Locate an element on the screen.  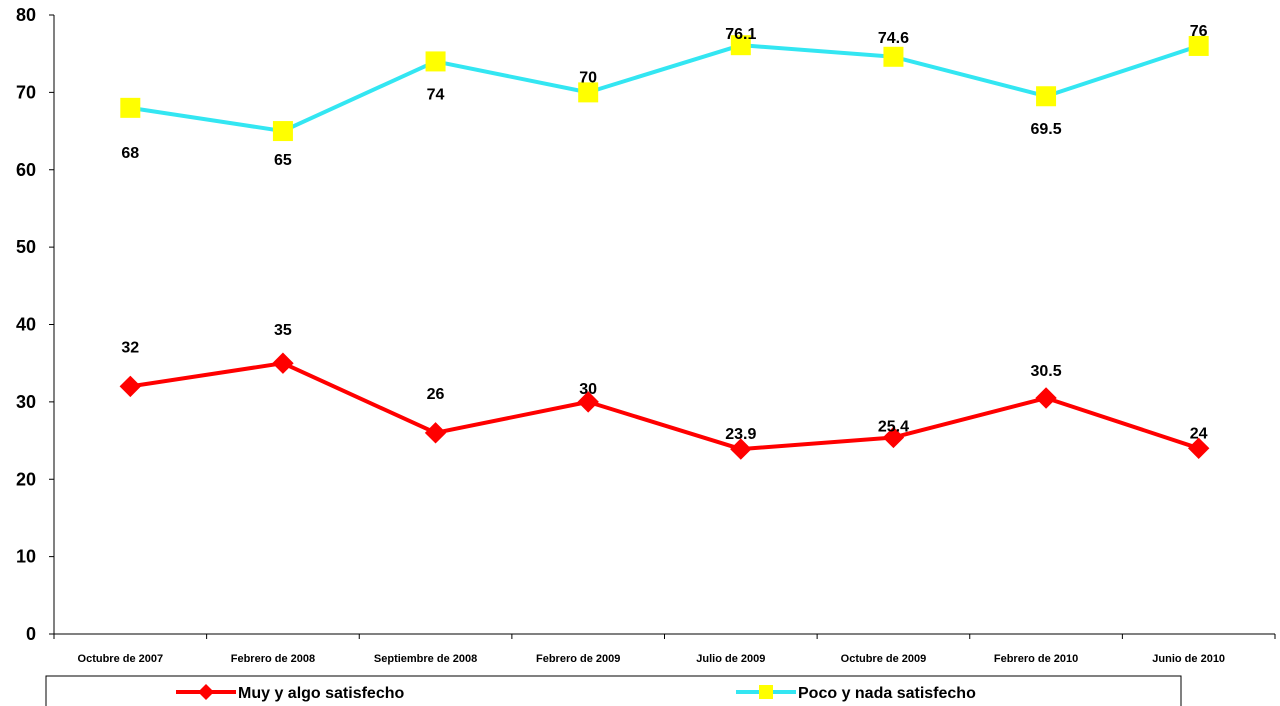
x-tick-label: Junio de 2010 is located at coordinates (1188, 659).